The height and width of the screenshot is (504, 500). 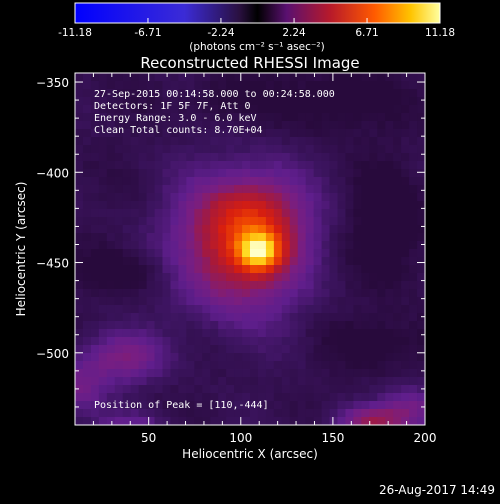 What do you see at coordinates (366, 33) in the screenshot?
I see `colorbar-tick-label: 6.71` at bounding box center [366, 33].